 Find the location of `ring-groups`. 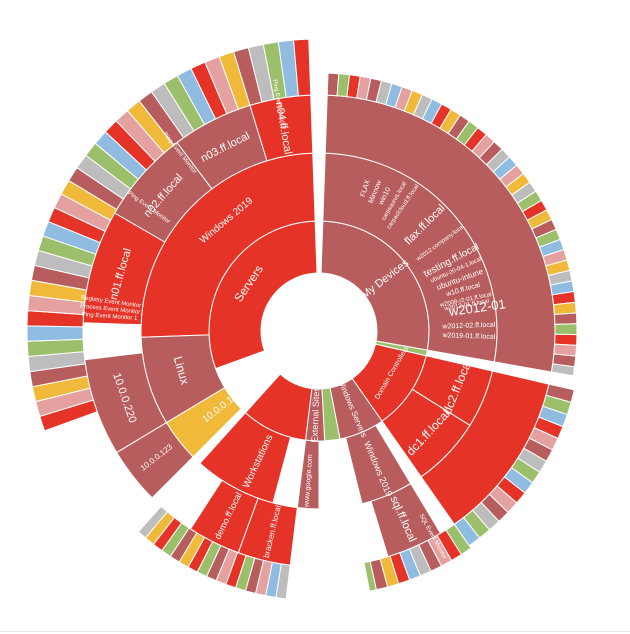

ring-groups is located at coordinates (319, 331).